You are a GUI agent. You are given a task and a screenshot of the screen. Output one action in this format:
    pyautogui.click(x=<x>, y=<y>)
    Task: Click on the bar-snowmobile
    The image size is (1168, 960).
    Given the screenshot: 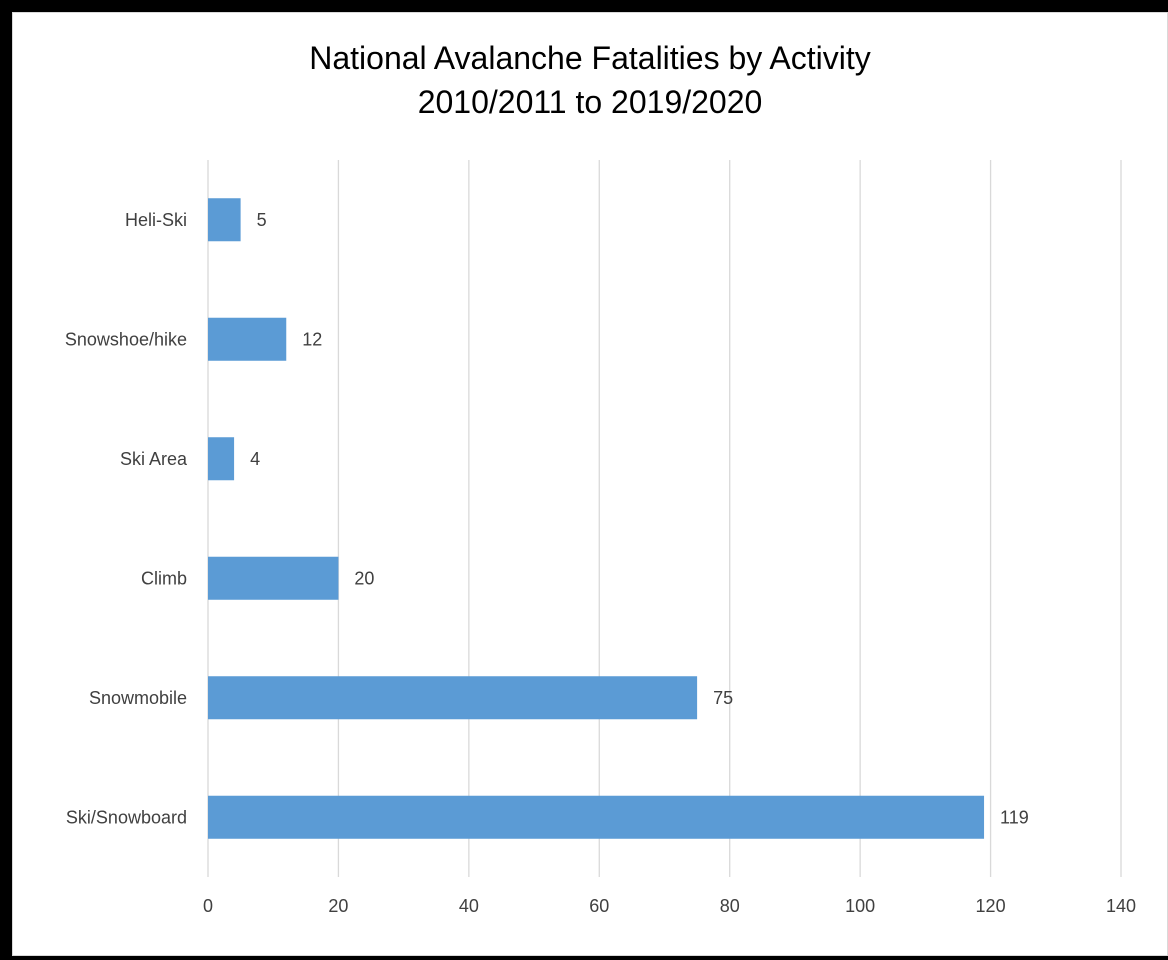 What is the action you would take?
    pyautogui.click(x=453, y=698)
    